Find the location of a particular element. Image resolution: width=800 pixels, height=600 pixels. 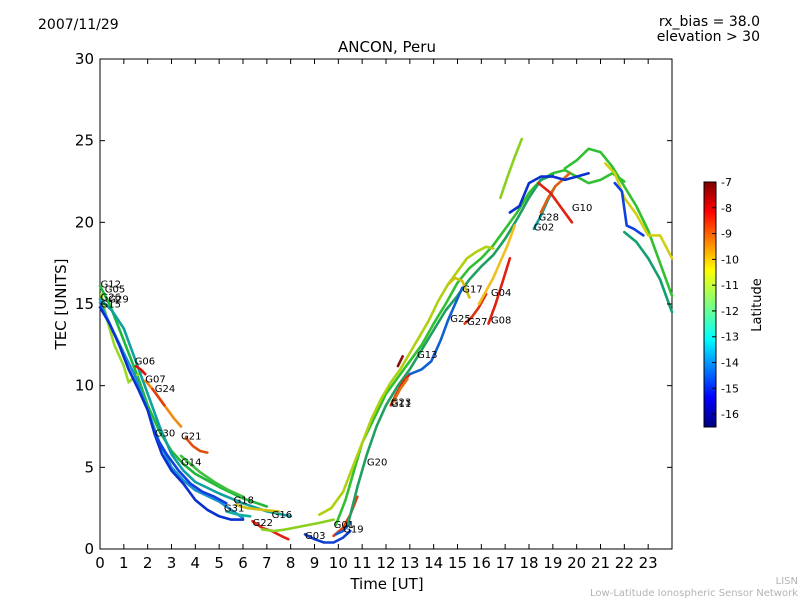

x-tick-label: 18 is located at coordinates (528, 563).